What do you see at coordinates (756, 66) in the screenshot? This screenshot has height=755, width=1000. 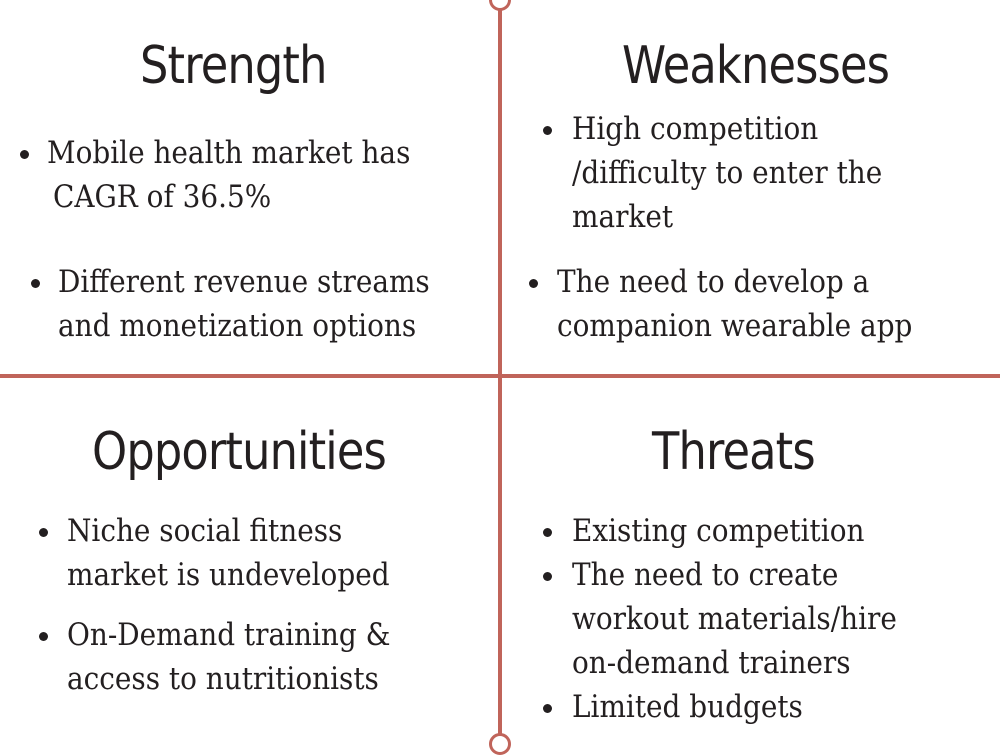 I see `weaknesses-title: Weaknesses` at bounding box center [756, 66].